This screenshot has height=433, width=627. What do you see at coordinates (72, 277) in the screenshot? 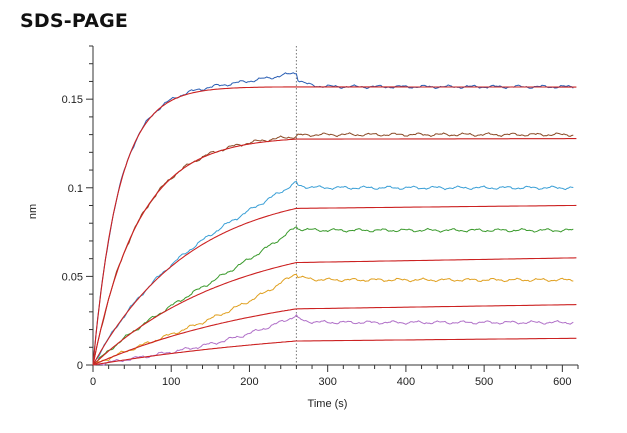
I see `y-tick-label: 0.05` at bounding box center [72, 277].